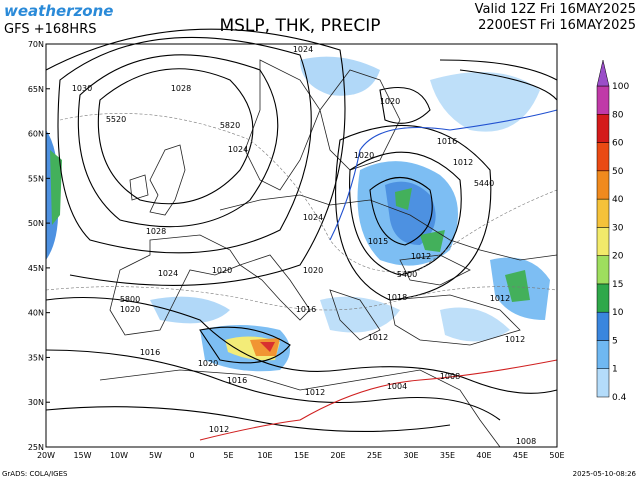  What do you see at coordinates (36, 402) in the screenshot?
I see `lat-label: 30N` at bounding box center [36, 402].